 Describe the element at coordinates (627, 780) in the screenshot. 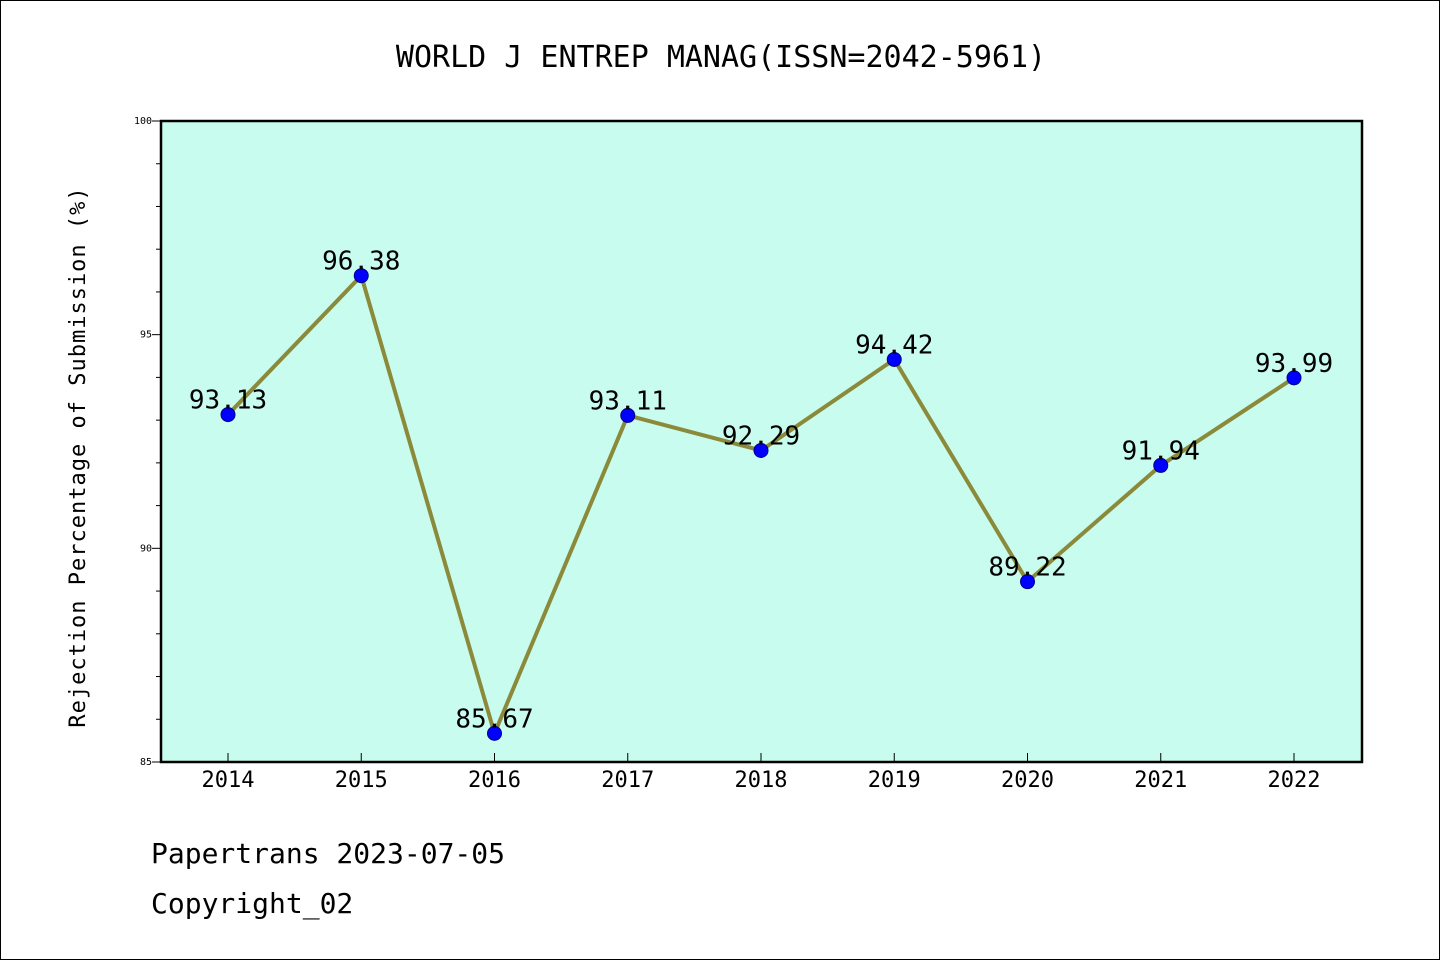

I see `x-tick-label: 2017` at that location.